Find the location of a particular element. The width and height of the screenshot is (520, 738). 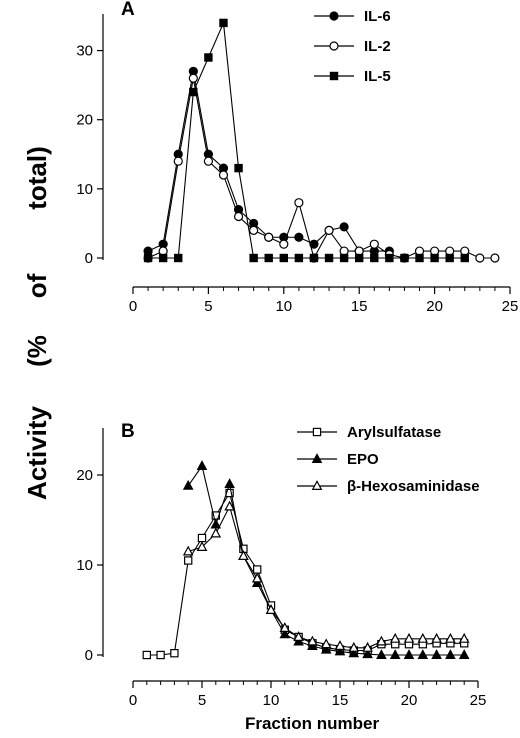

x-tick-label: 20 is located at coordinates (409, 700).